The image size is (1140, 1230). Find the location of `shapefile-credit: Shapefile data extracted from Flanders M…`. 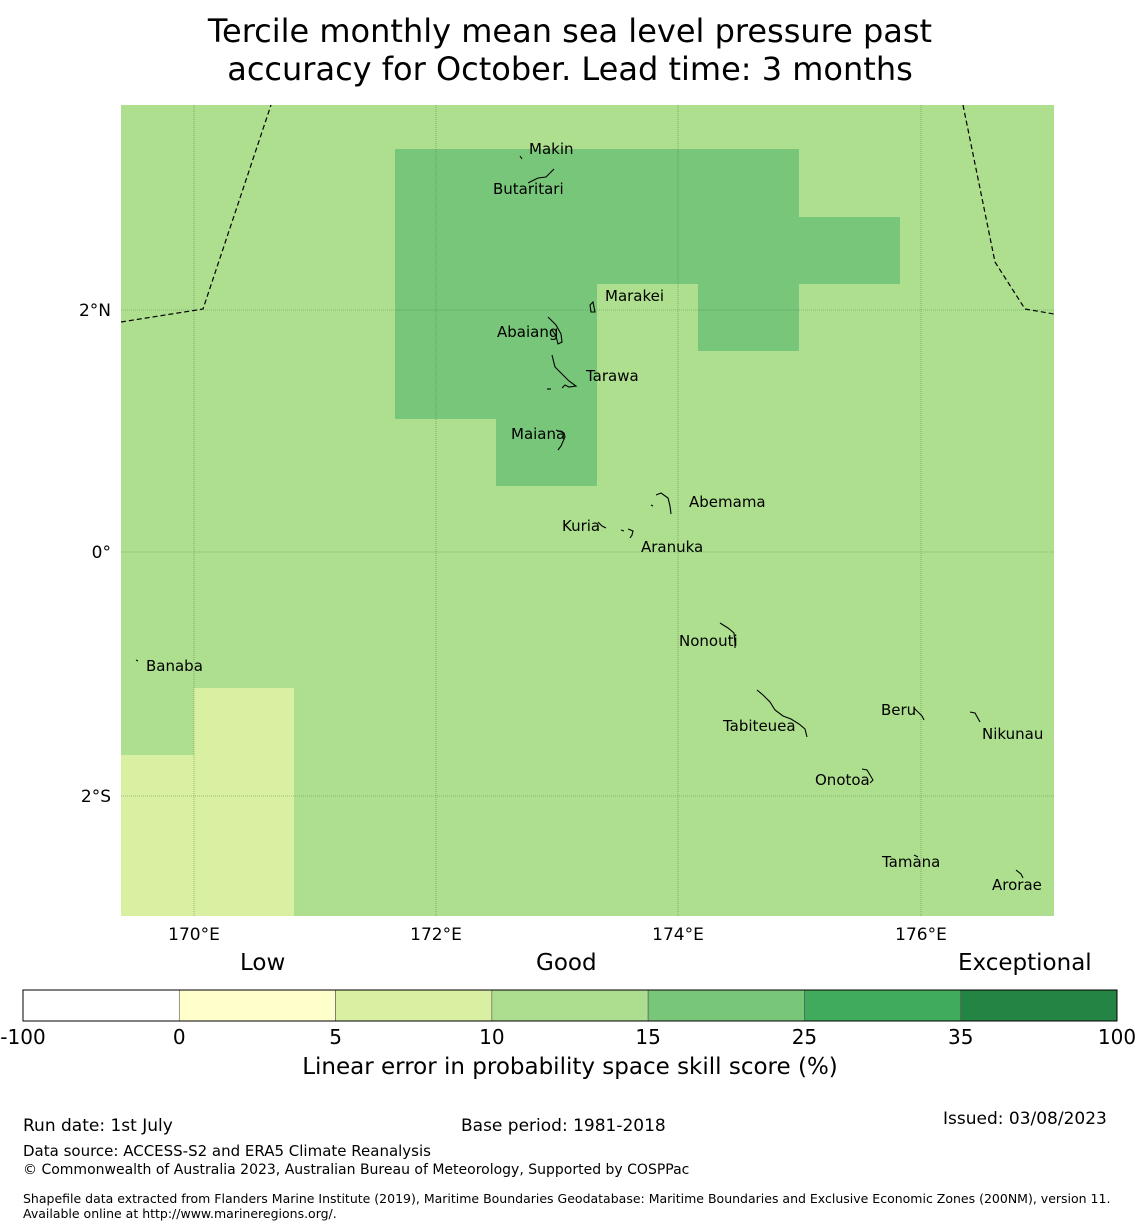

shapefile-credit: Shapefile data extracted from Flanders M… is located at coordinates (567, 1206).